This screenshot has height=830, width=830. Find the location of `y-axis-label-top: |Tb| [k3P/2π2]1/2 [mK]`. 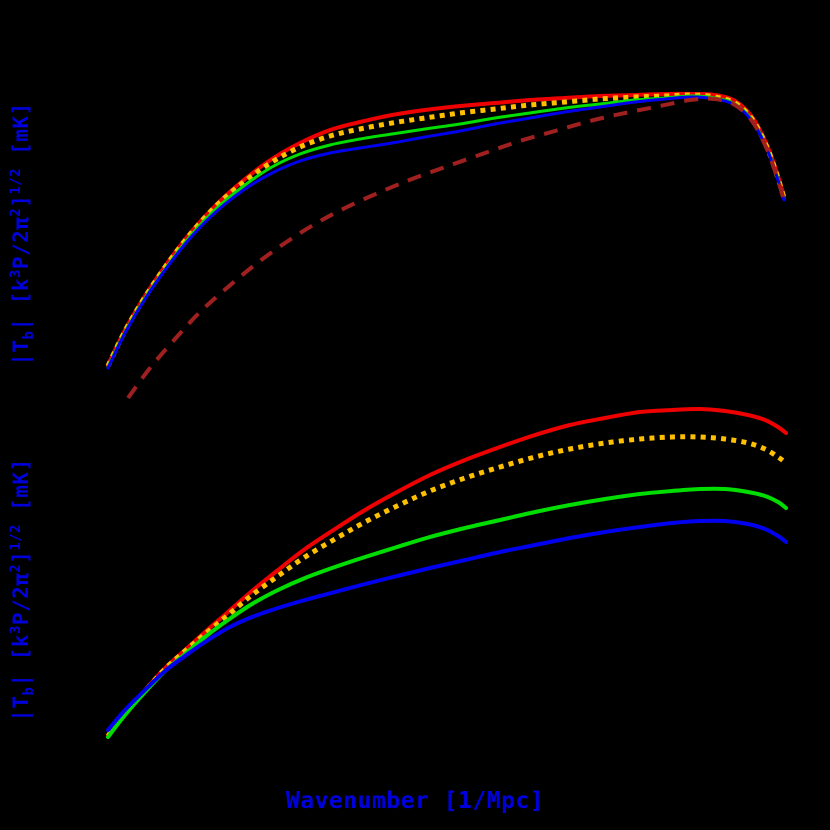

y-axis-label-top: |Tb| [k3P/2π2]1/2 [mK] is located at coordinates (23, 234).